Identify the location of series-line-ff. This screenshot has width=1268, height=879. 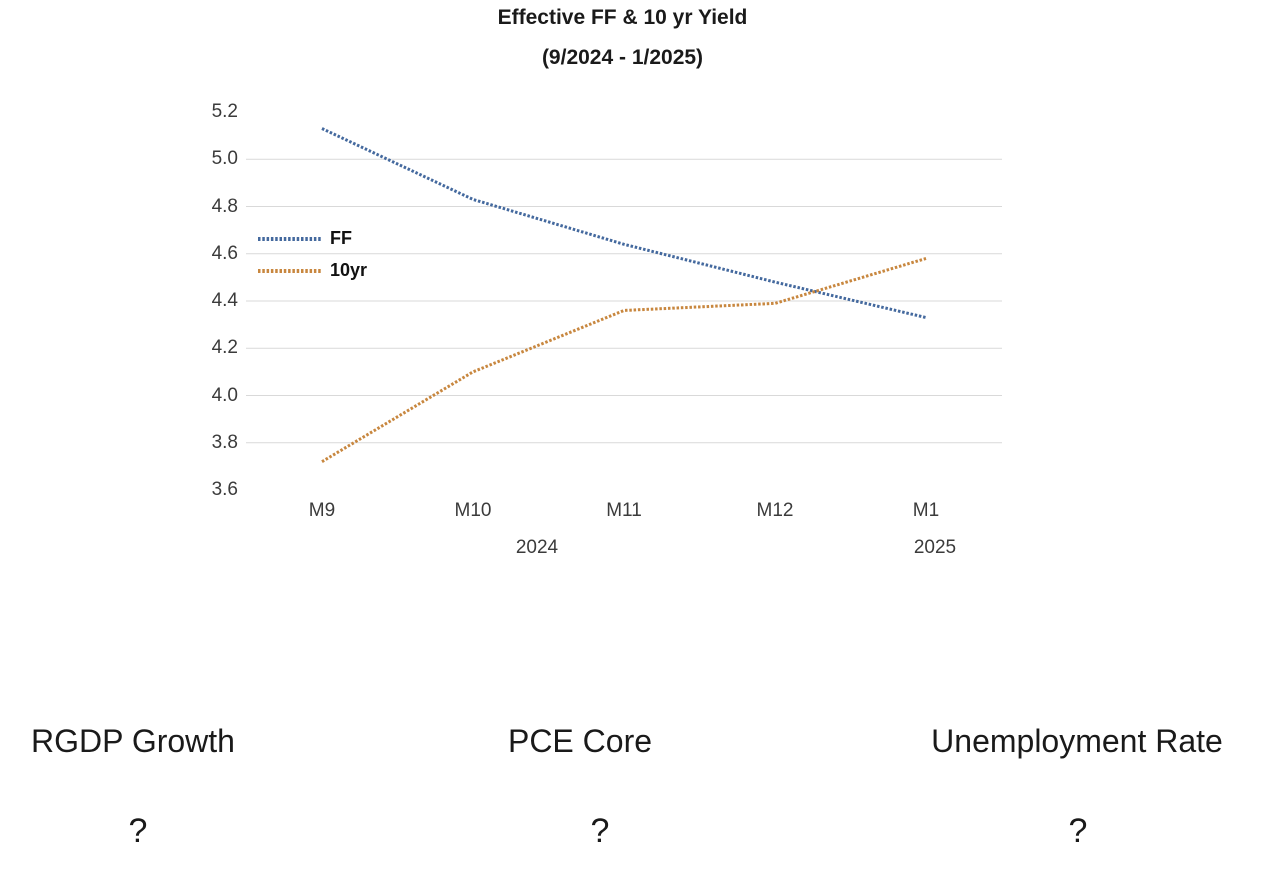
(624, 223).